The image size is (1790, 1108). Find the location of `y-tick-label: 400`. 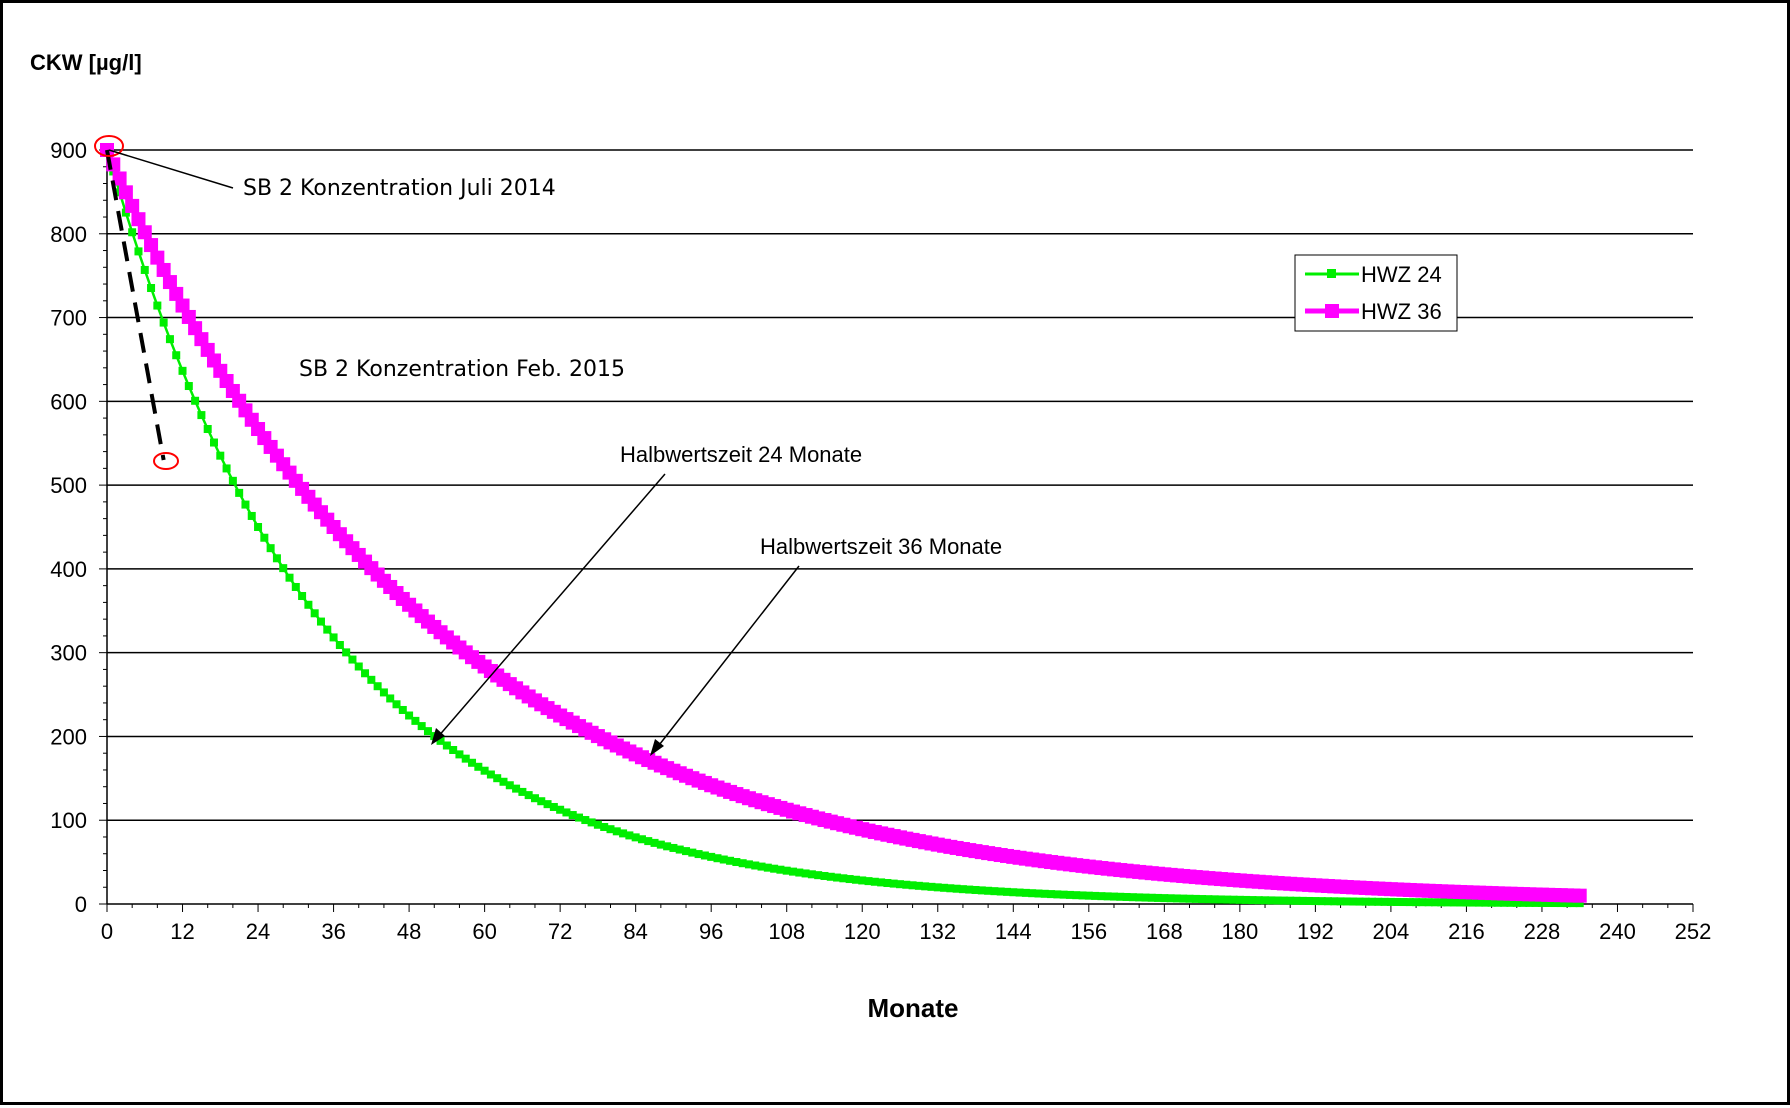

y-tick-label: 400 is located at coordinates (68, 569).